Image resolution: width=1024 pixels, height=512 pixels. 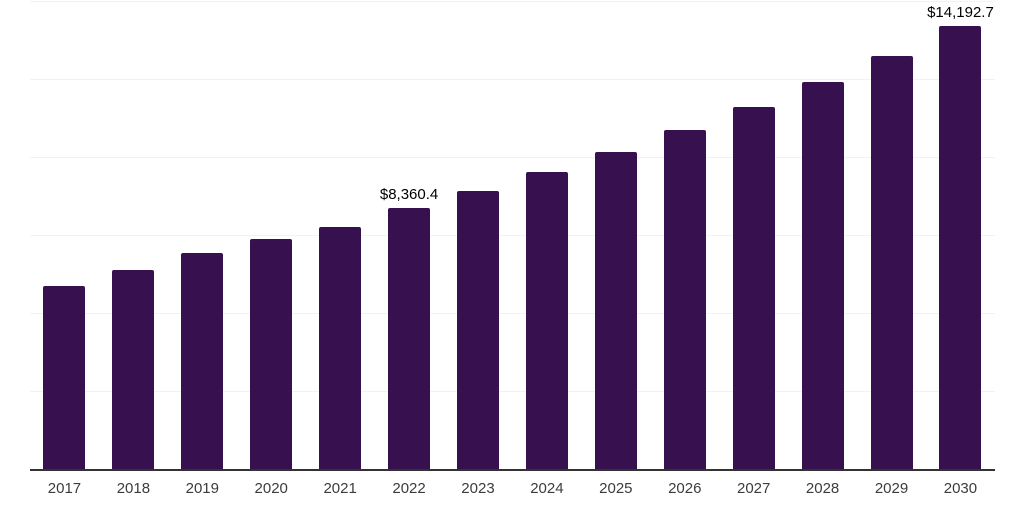 I want to click on bar-2029, so click(x=891, y=262).